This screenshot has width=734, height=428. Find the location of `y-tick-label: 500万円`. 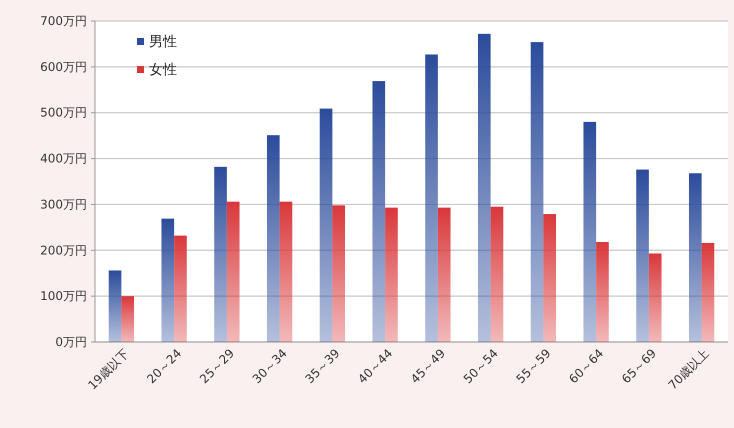

y-tick-label: 500万円 is located at coordinates (63, 113).